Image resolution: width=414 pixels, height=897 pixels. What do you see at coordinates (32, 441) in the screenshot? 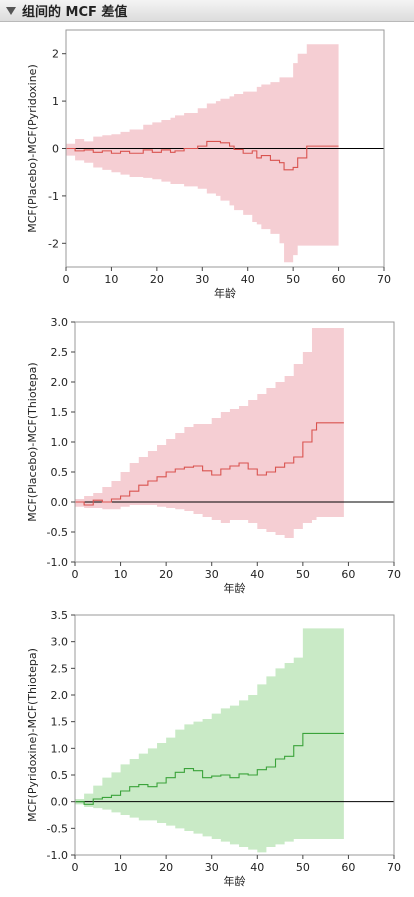
I see `y-axis-label: MCF(Placebo)-MCF(Thiotepa)` at bounding box center [32, 441].